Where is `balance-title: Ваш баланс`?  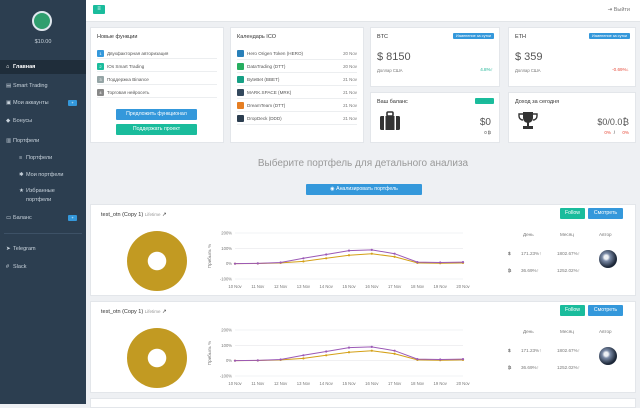
balance-title: Ваш баланс is located at coordinates (392, 102).